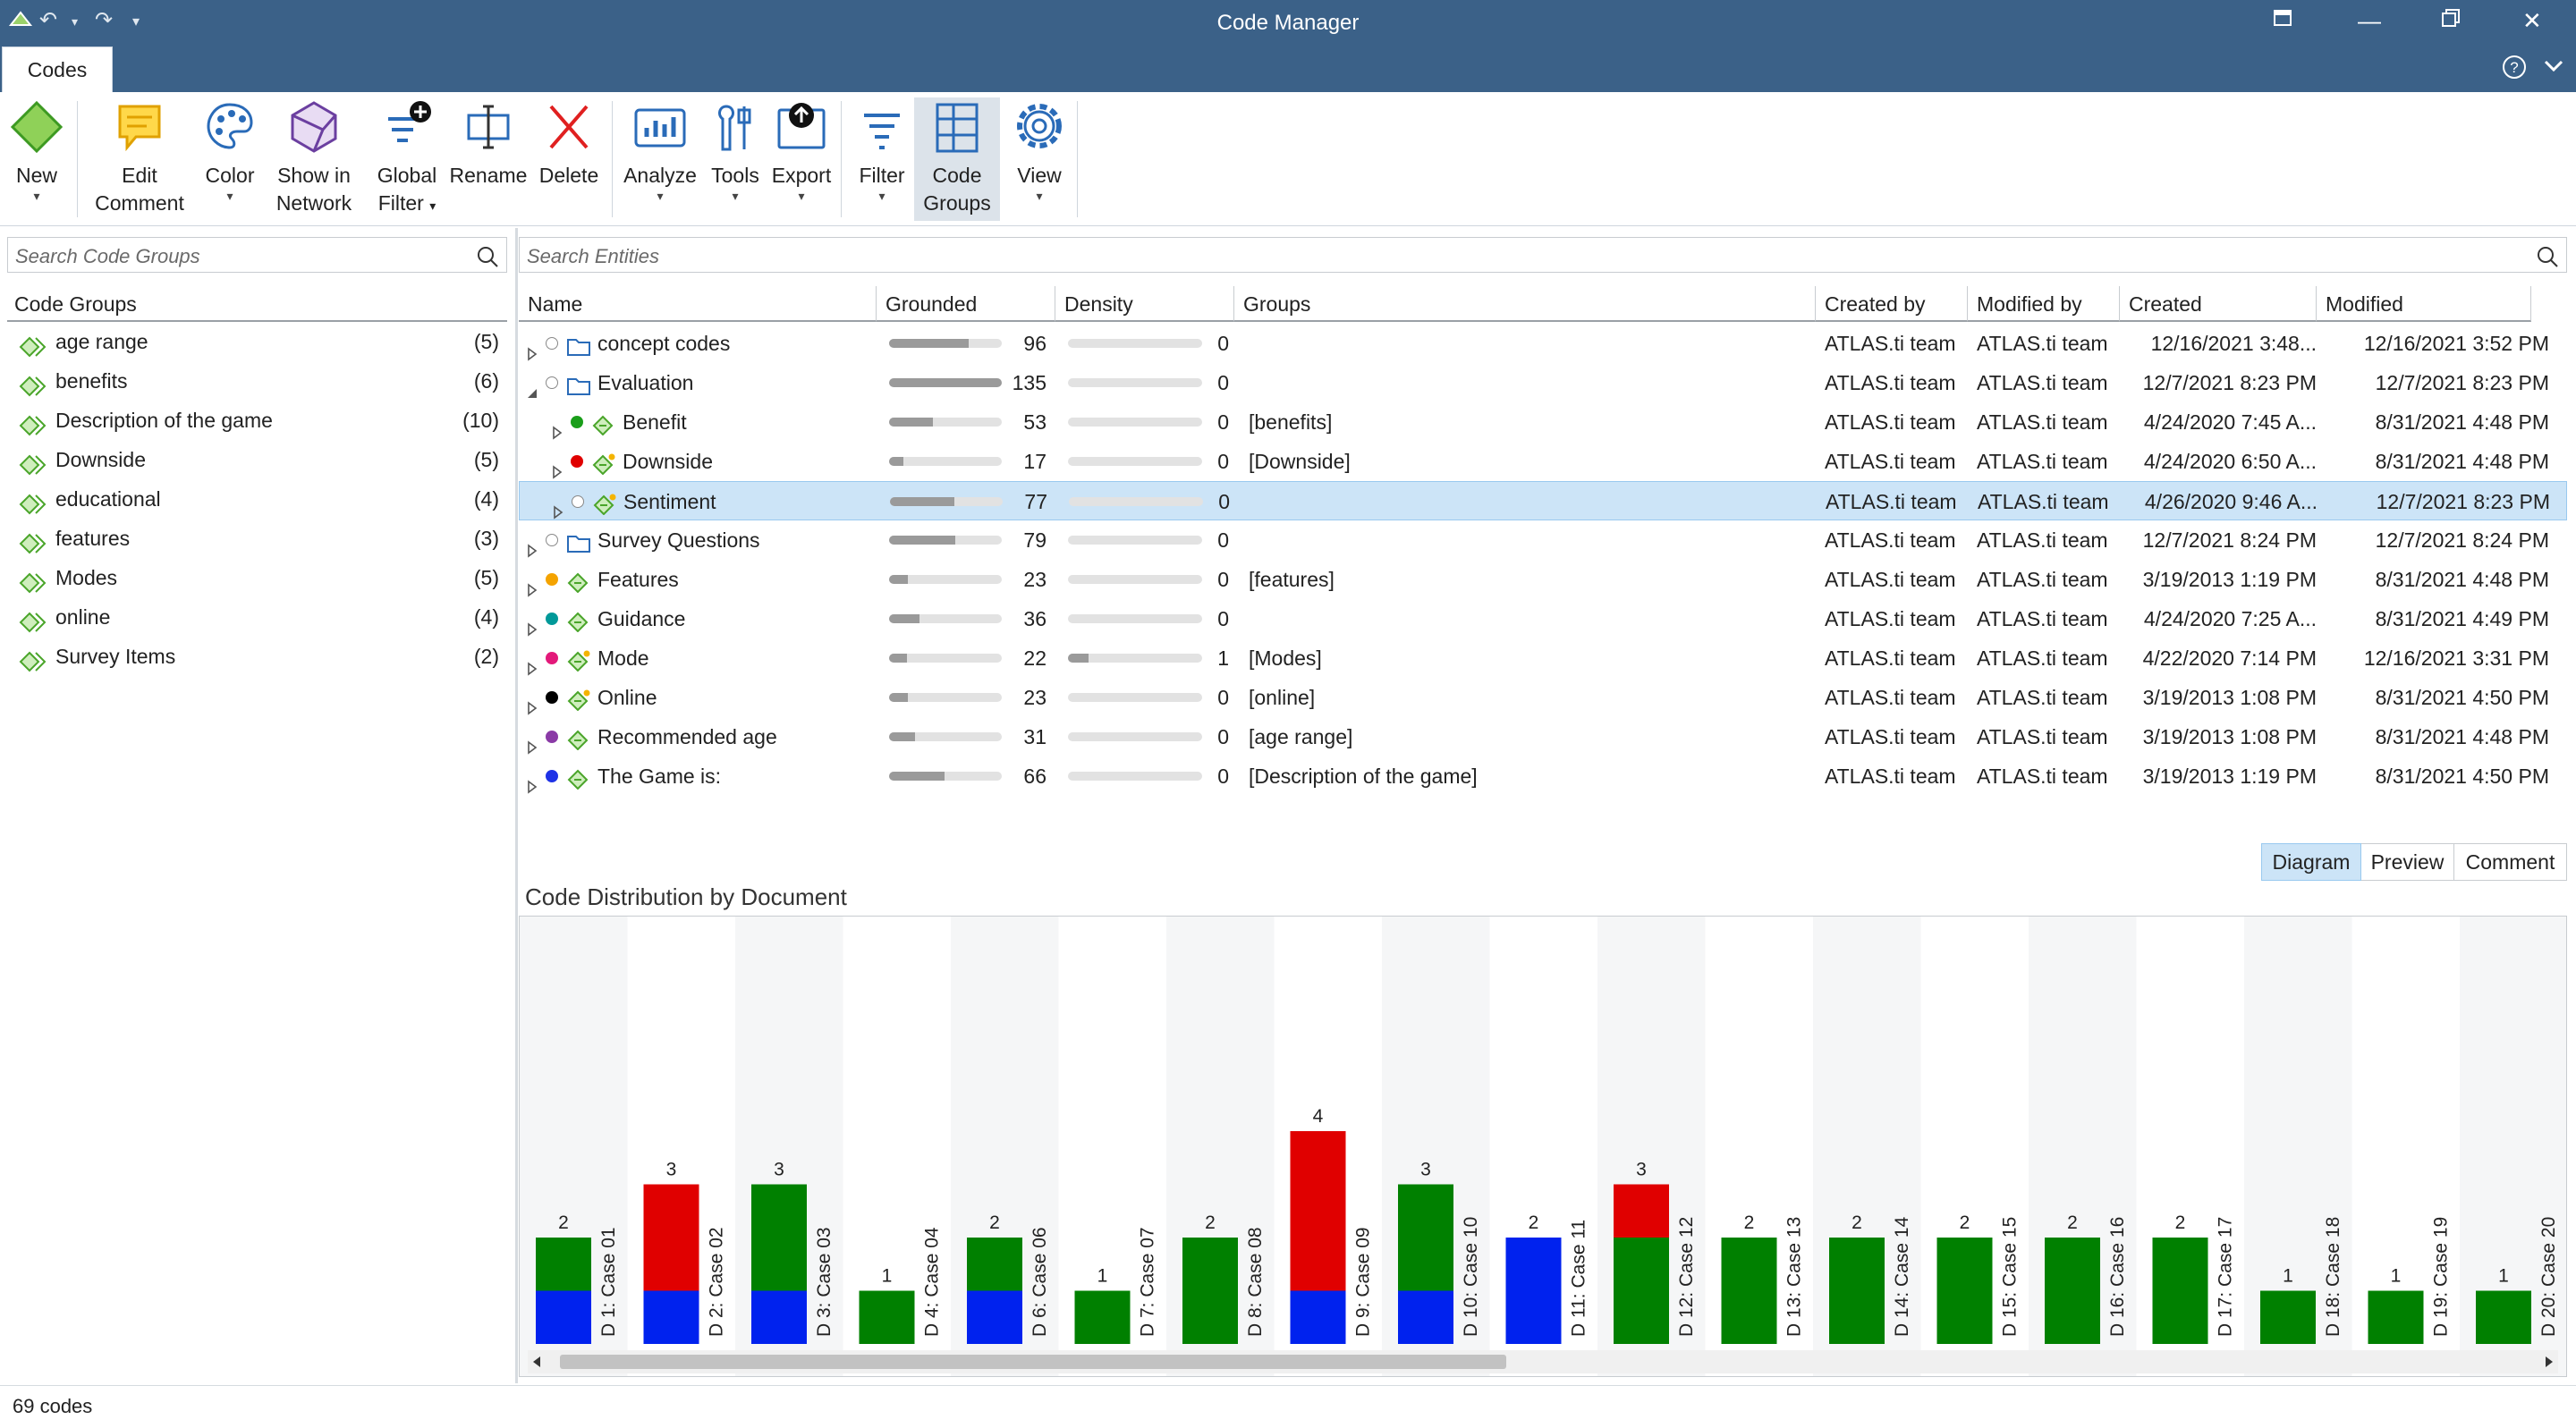 This screenshot has height=1428, width=2576. What do you see at coordinates (258, 459) in the screenshot?
I see `code-group-item: Downside (5)` at bounding box center [258, 459].